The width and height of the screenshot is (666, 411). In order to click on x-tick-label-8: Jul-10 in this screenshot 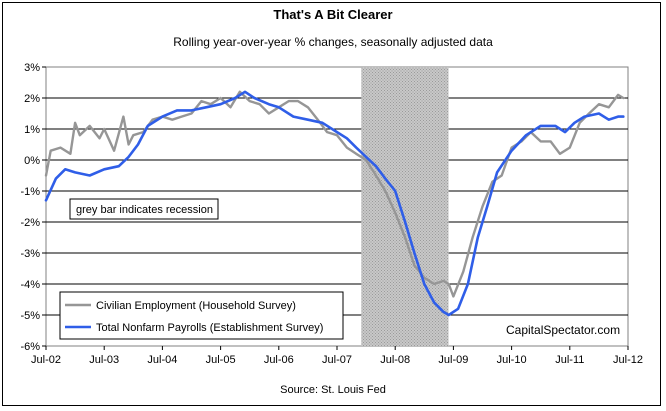, I will do `click(512, 360)`.